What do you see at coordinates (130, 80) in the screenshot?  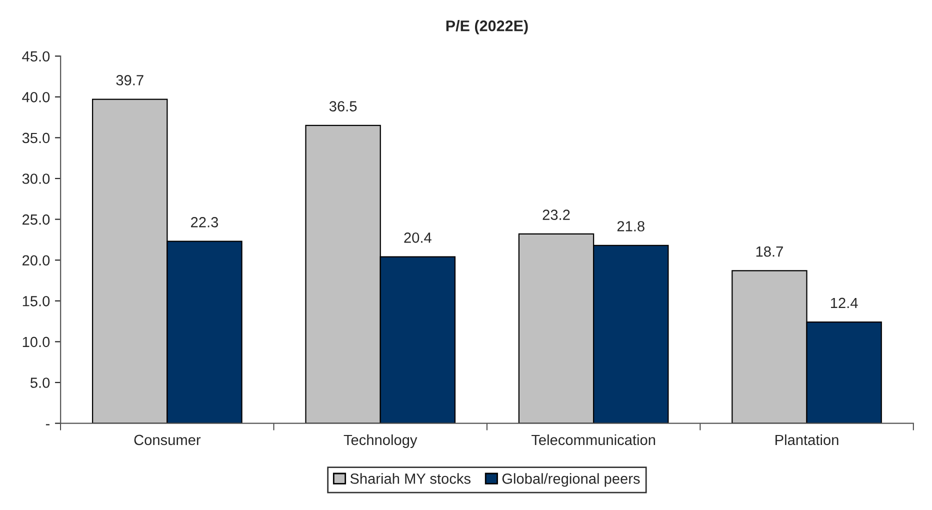 I see `data-label: 39.7` at bounding box center [130, 80].